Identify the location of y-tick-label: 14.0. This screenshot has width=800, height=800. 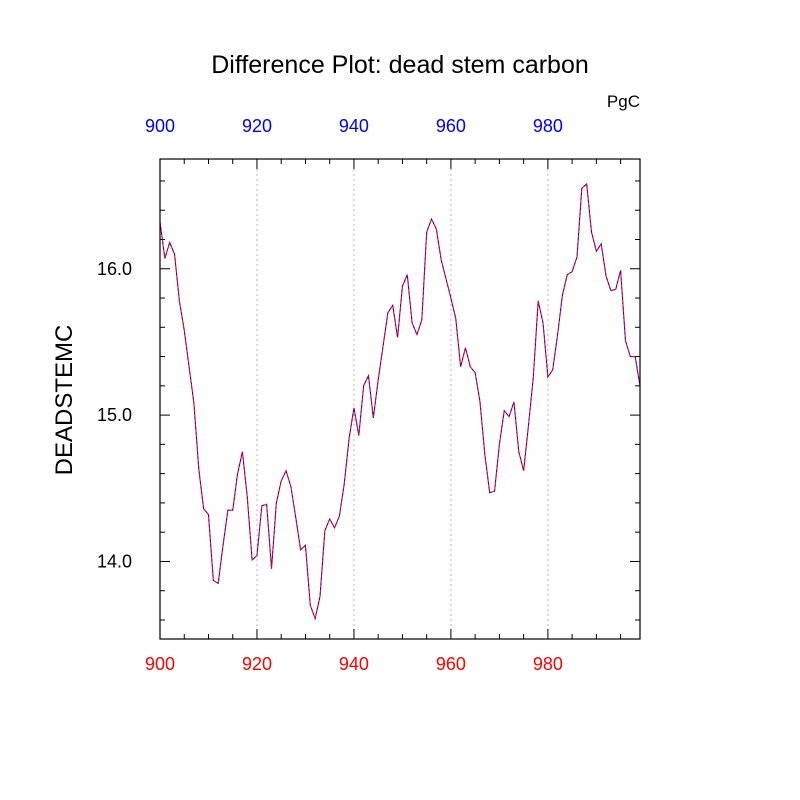
(114, 561).